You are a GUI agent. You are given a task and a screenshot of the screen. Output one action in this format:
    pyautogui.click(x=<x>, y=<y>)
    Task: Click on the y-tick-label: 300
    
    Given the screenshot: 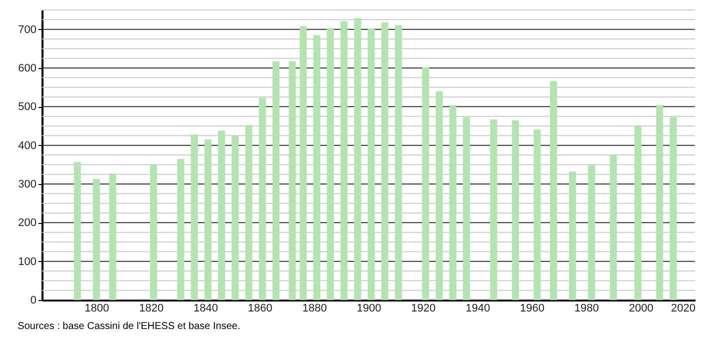 What is the action you would take?
    pyautogui.click(x=27, y=184)
    